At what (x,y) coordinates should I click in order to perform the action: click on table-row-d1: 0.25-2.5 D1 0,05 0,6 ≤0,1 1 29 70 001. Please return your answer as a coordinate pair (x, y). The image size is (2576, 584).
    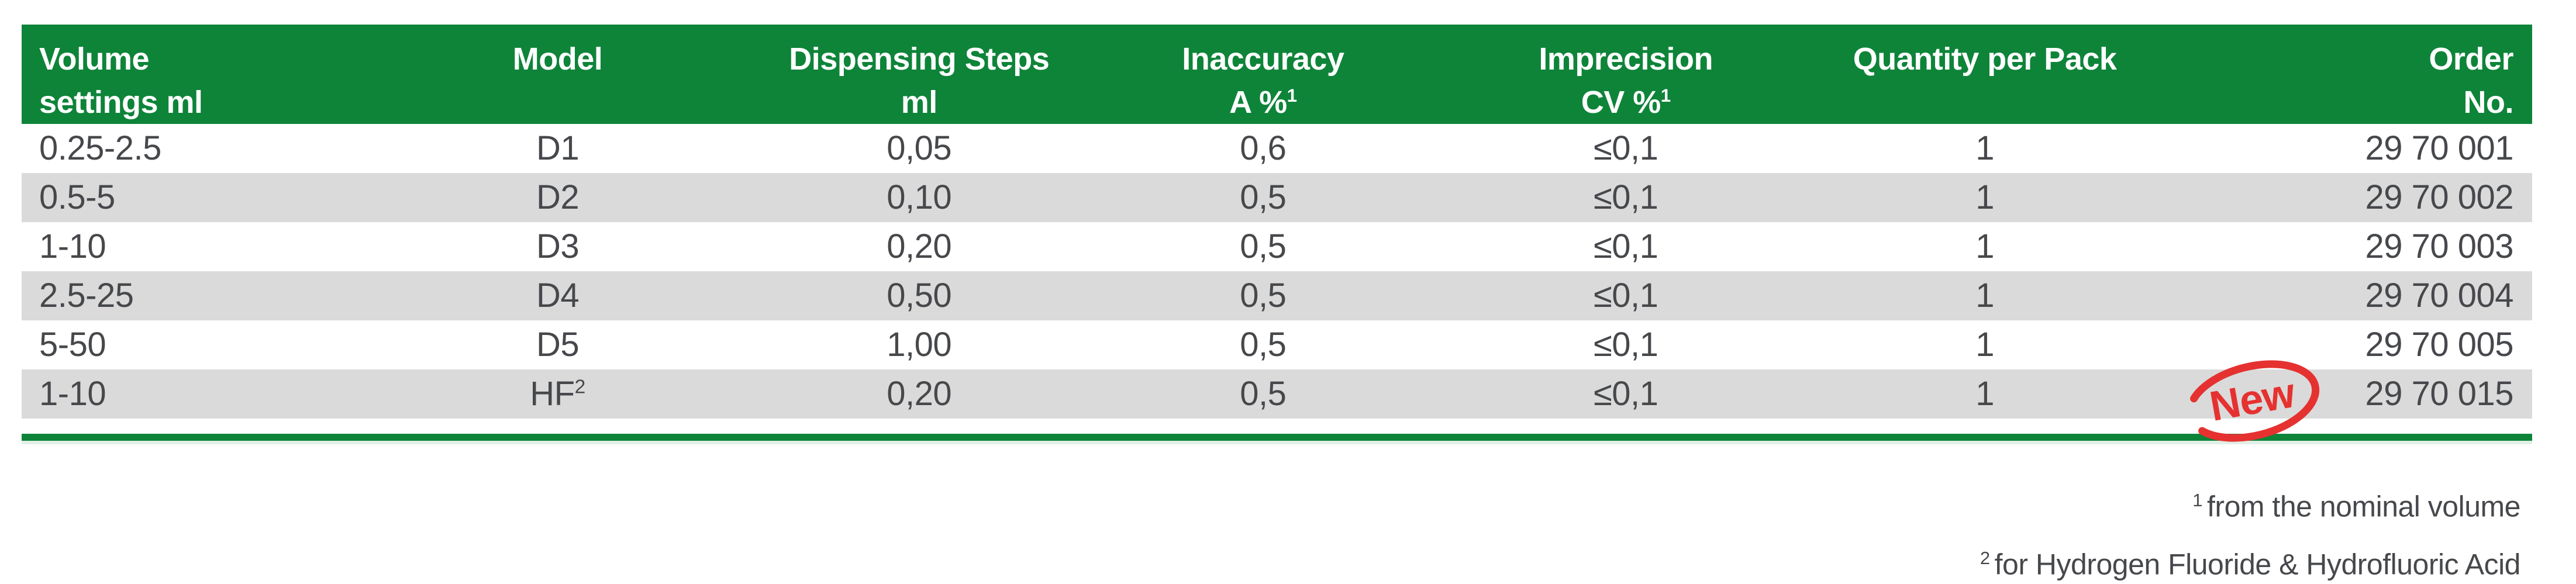
    Looking at the image, I should click on (1277, 149).